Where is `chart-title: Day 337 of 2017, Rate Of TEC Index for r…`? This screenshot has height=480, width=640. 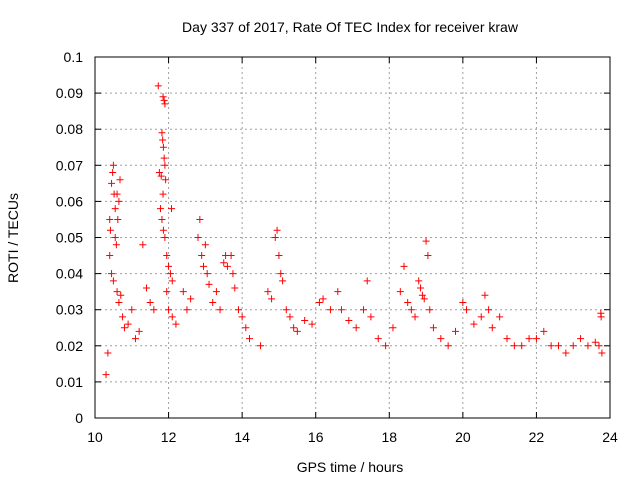
chart-title: Day 337 of 2017, Rate Of TEC Index for r… is located at coordinates (350, 27).